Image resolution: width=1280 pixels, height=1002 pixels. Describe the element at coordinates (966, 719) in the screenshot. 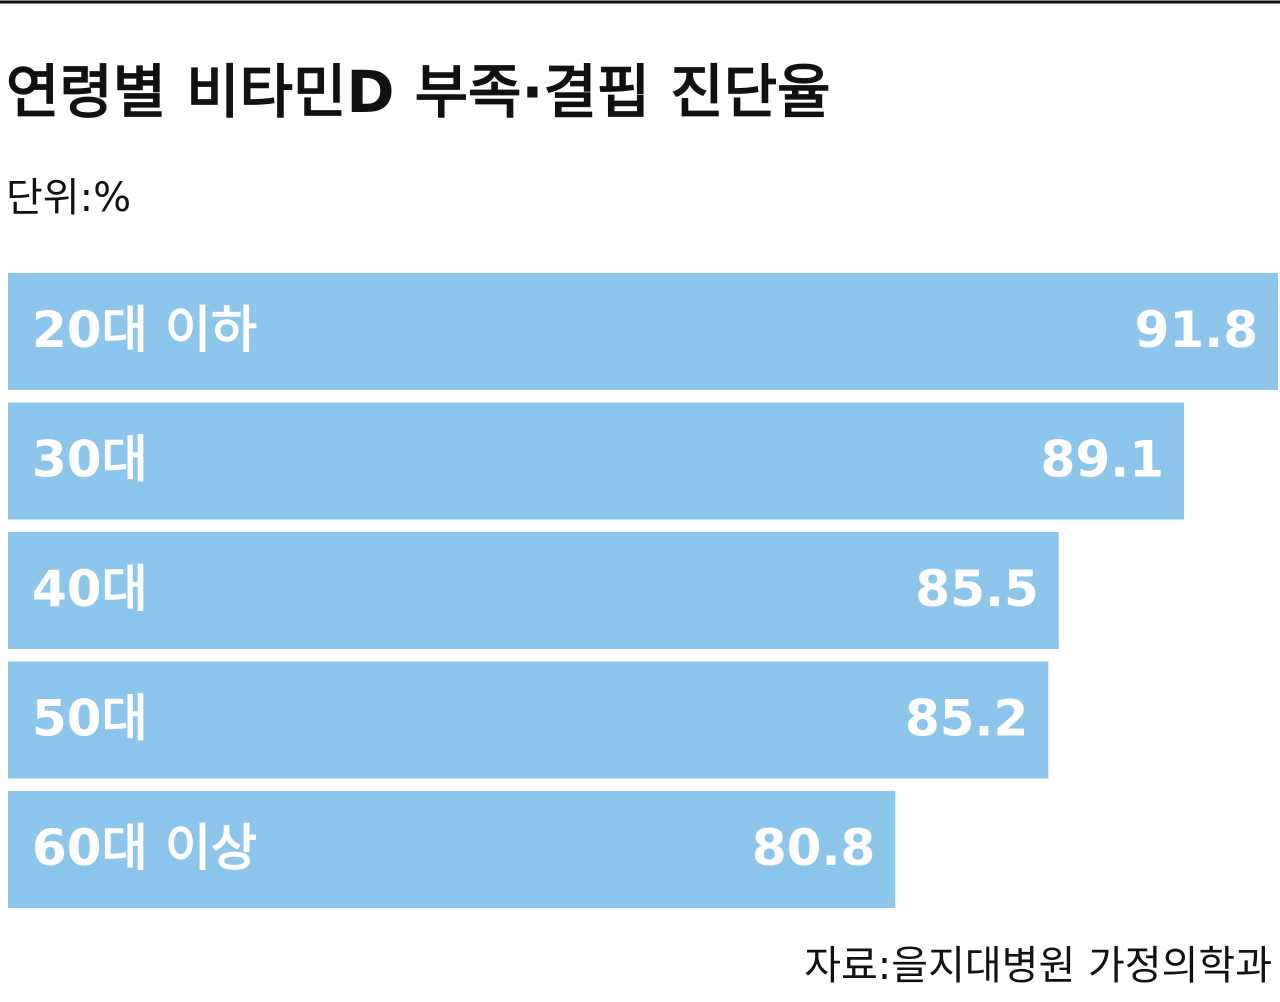

I see `value-label: 85.2` at that location.